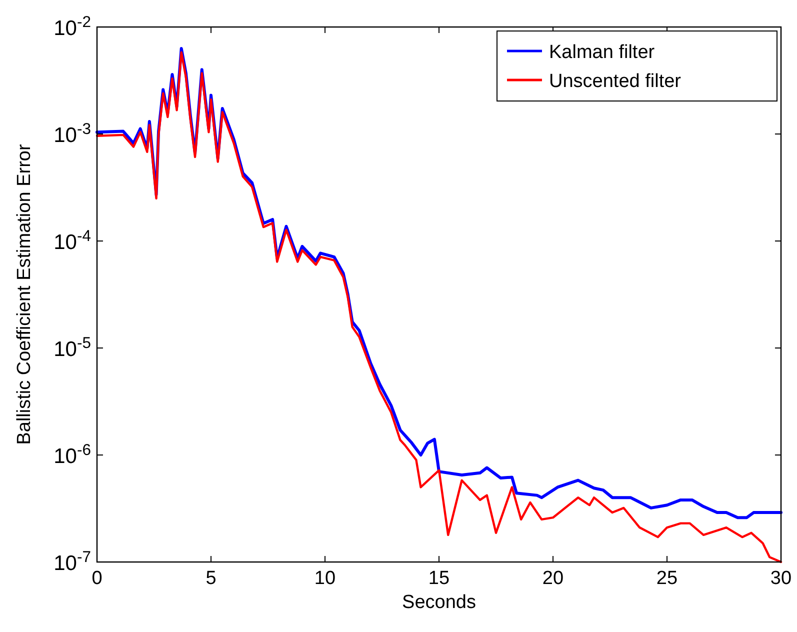  Describe the element at coordinates (553, 578) in the screenshot. I see `x-tick-label: 20` at that location.